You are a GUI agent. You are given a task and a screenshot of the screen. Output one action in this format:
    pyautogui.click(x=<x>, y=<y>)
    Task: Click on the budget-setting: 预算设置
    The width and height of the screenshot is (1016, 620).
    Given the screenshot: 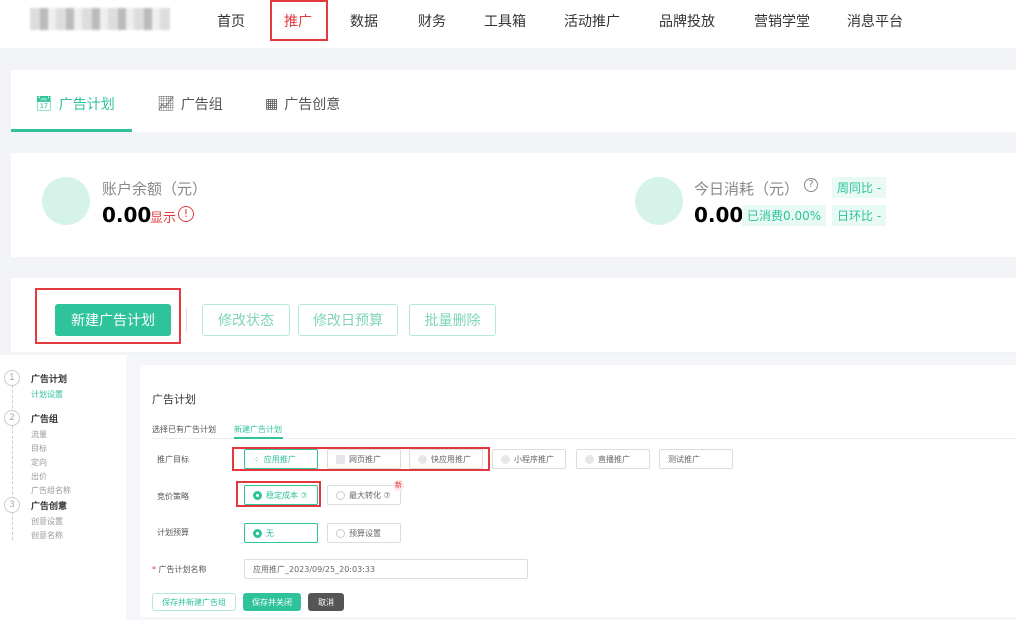 What is the action you would take?
    pyautogui.click(x=364, y=533)
    